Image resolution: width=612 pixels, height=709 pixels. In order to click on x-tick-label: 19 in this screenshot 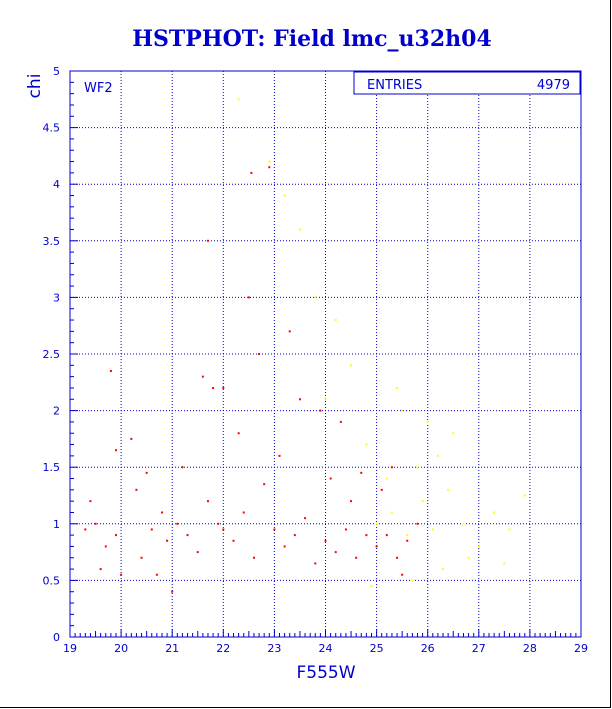, I will do `click(70, 648)`.